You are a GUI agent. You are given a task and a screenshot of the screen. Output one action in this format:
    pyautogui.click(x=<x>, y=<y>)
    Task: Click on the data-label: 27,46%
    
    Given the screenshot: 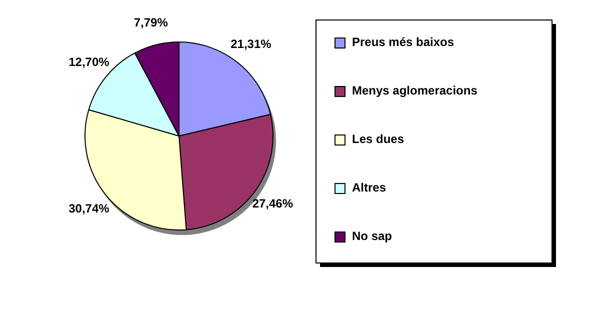 What is the action you would take?
    pyautogui.click(x=273, y=203)
    